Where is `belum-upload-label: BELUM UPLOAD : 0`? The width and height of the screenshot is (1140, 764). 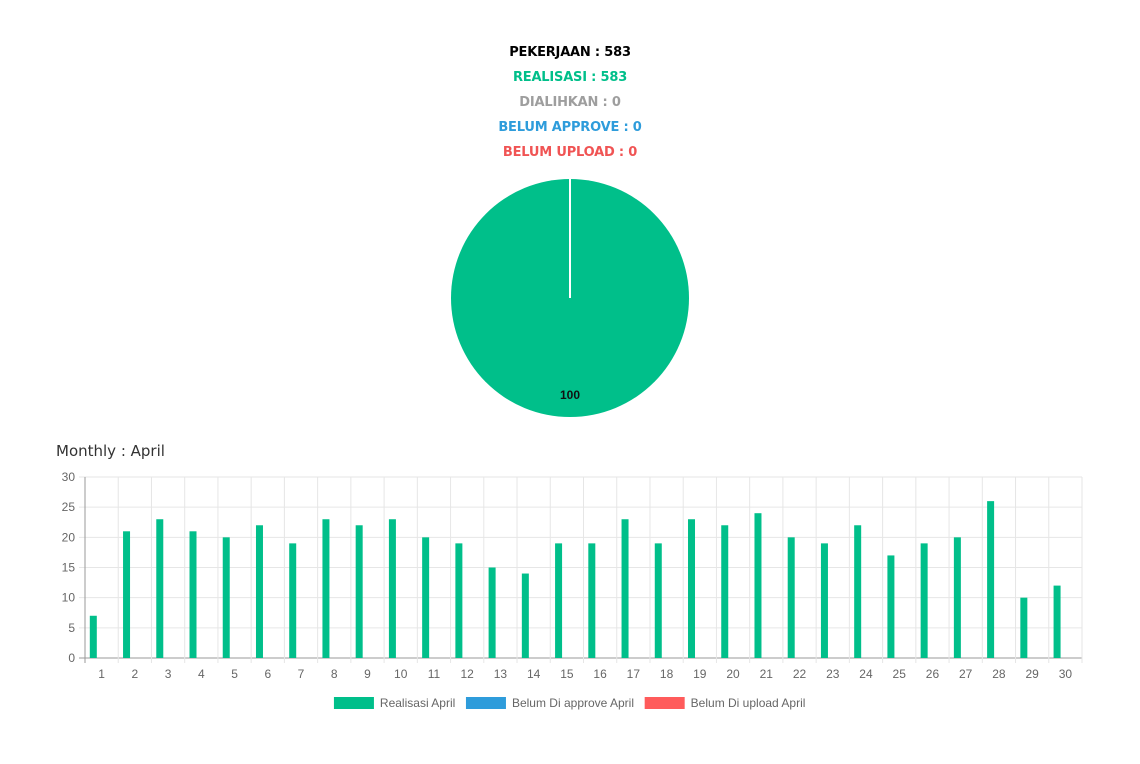
belum-upload-label: BELUM UPLOAD : 0 is located at coordinates (570, 152).